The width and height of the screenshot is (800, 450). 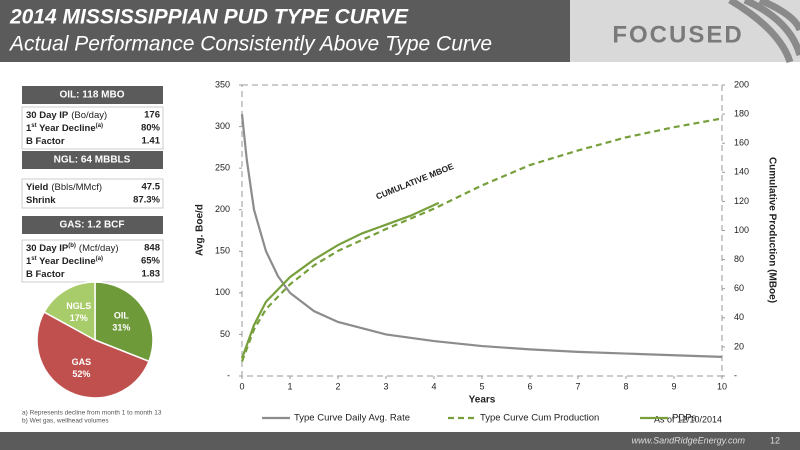 I want to click on row-label: 30 Day IP (Bo/day), so click(x=66, y=115).